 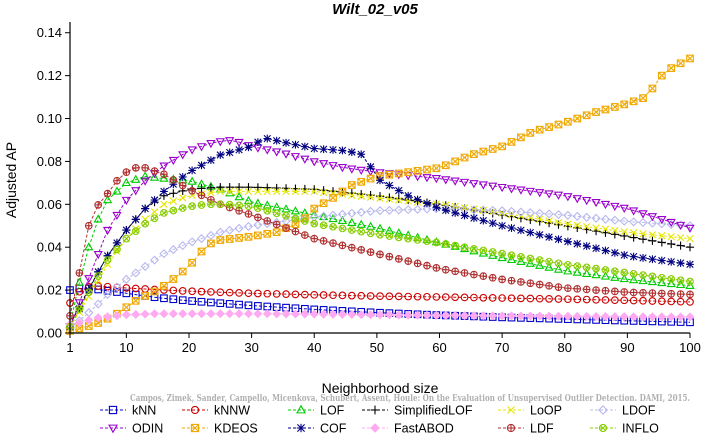 What do you see at coordinates (49, 161) in the screenshot?
I see `y-tick-label: 0.08` at bounding box center [49, 161].